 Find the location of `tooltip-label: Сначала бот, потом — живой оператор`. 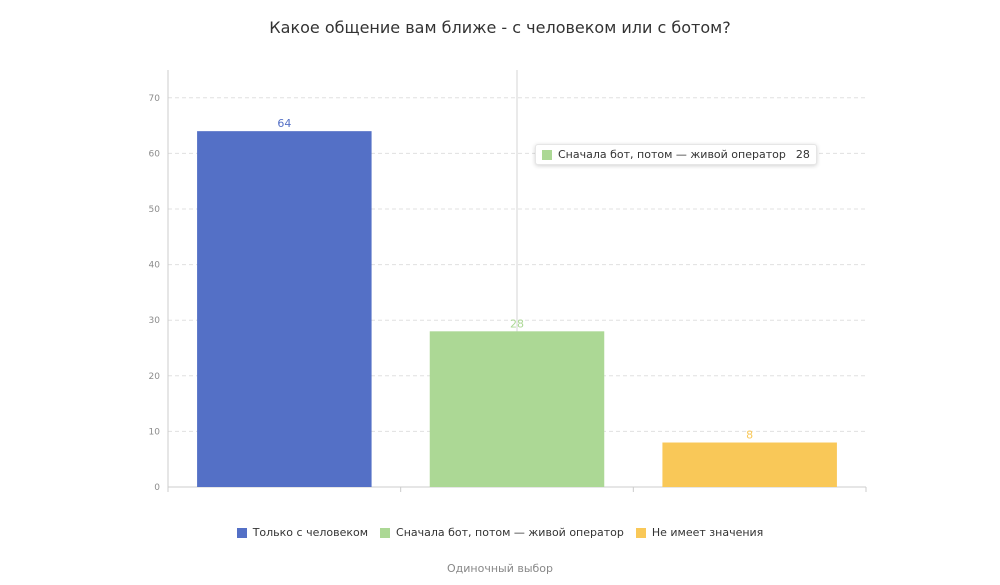

tooltip-label: Сначала бот, потом — живой оператор is located at coordinates (672, 154).